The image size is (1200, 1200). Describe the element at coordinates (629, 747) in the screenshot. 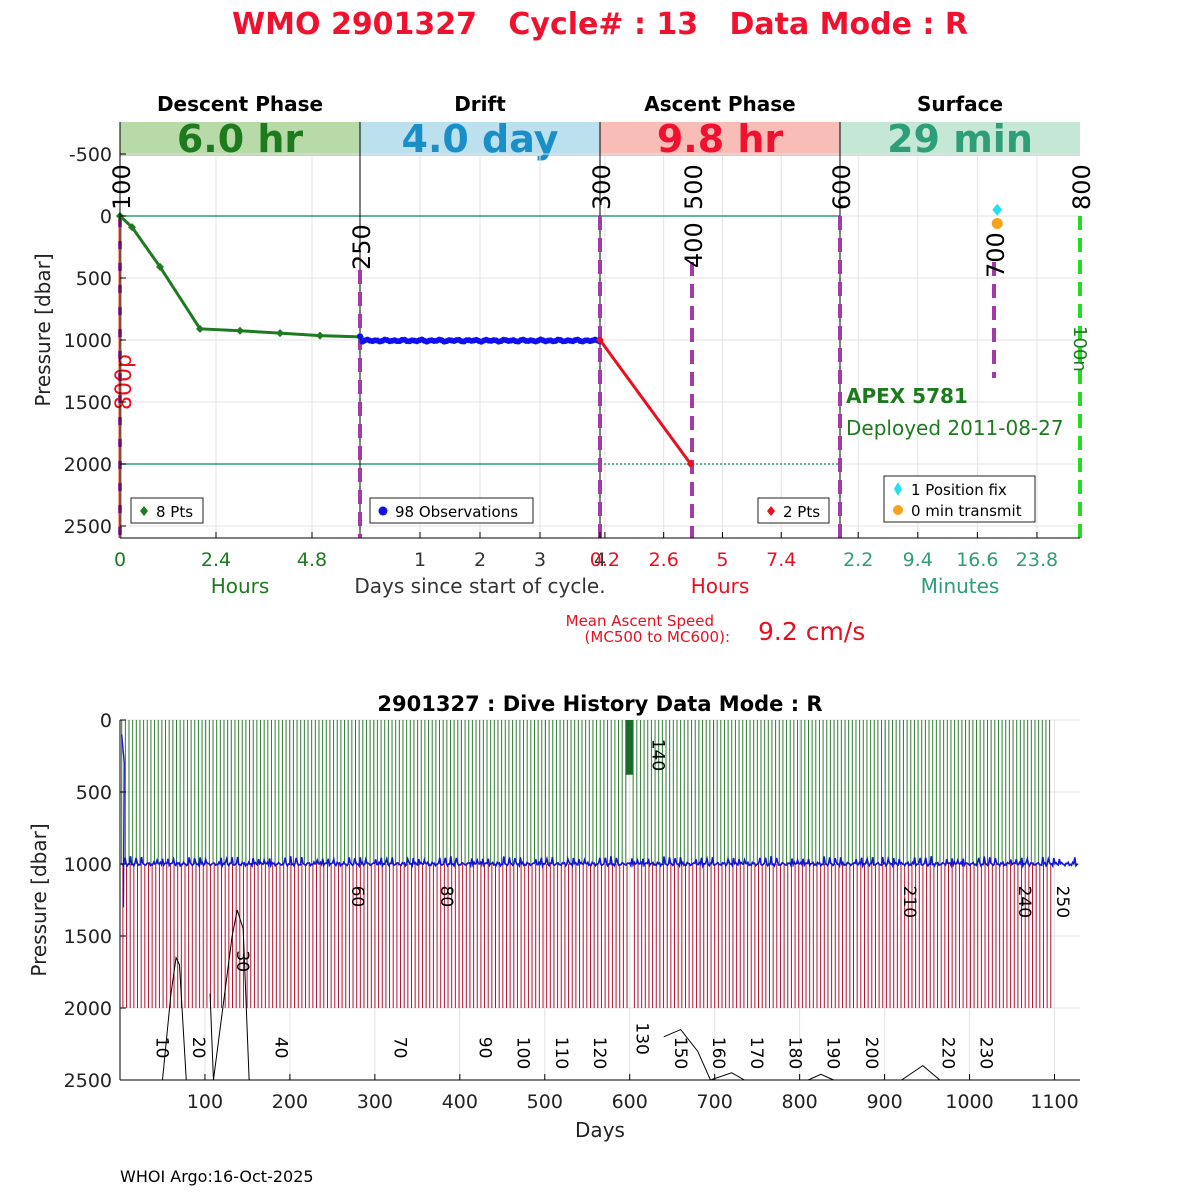

I see `cycle-140-shallow` at that location.